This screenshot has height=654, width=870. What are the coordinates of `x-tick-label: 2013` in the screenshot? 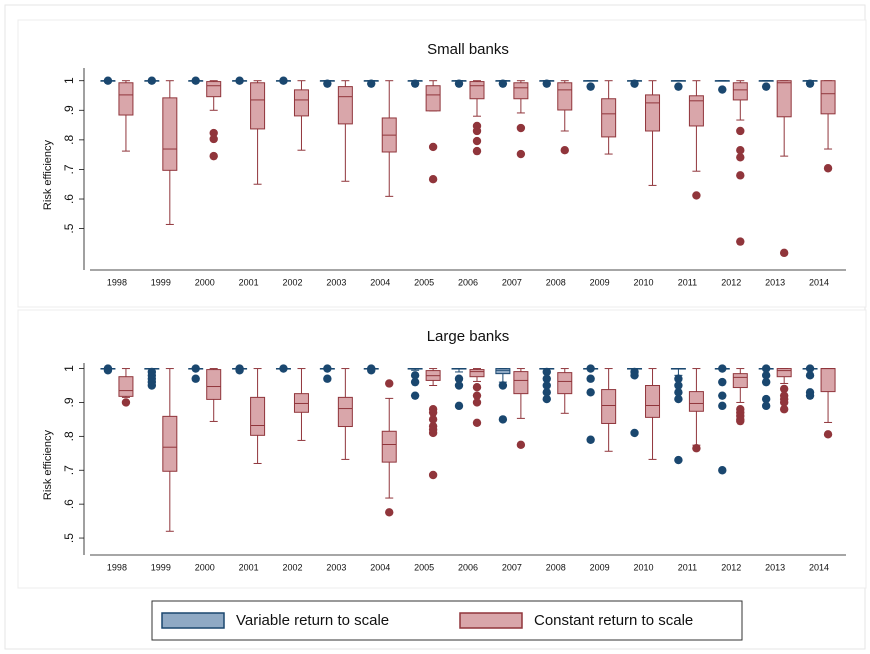 It's located at (775, 282).